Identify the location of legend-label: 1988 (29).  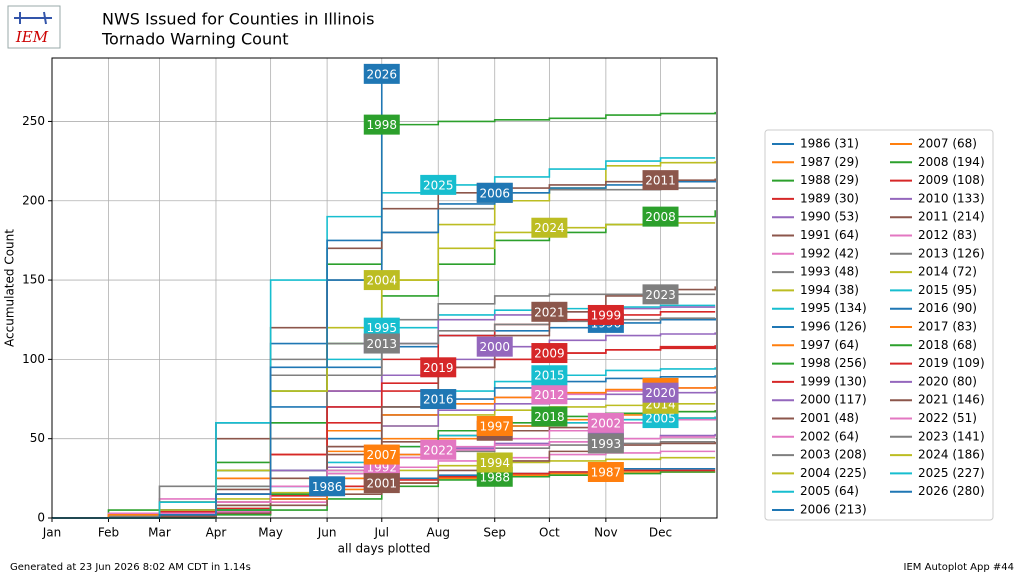
(829, 180).